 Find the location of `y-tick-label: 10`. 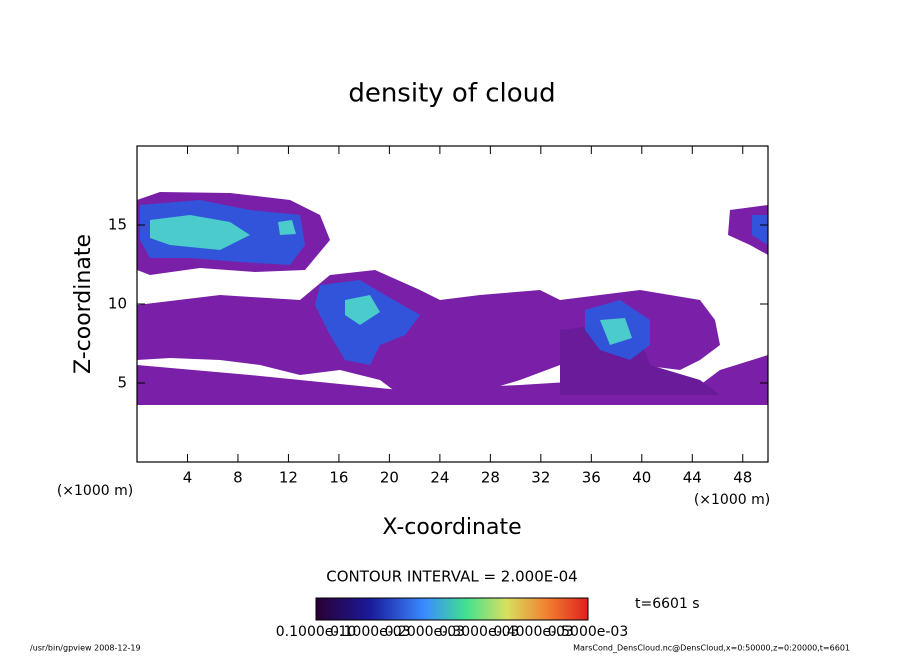

y-tick-label: 10 is located at coordinates (117, 304).